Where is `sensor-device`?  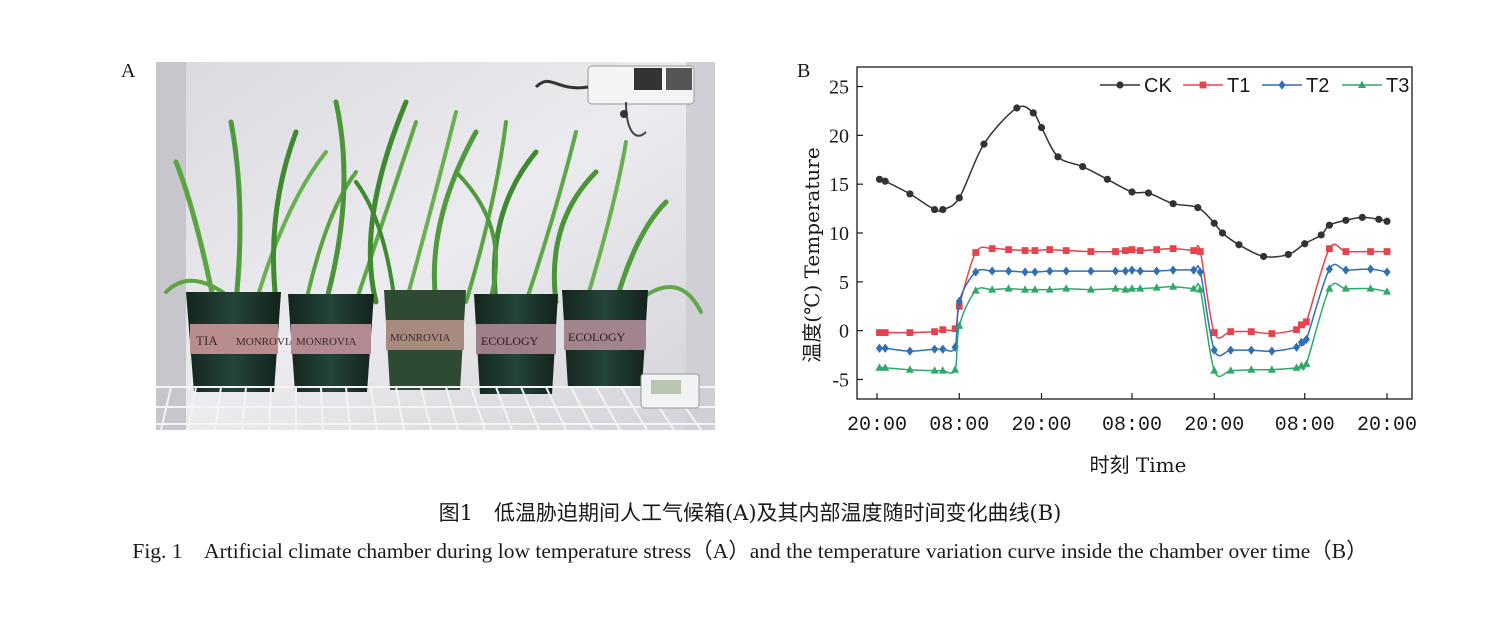 sensor-device is located at coordinates (614, 101).